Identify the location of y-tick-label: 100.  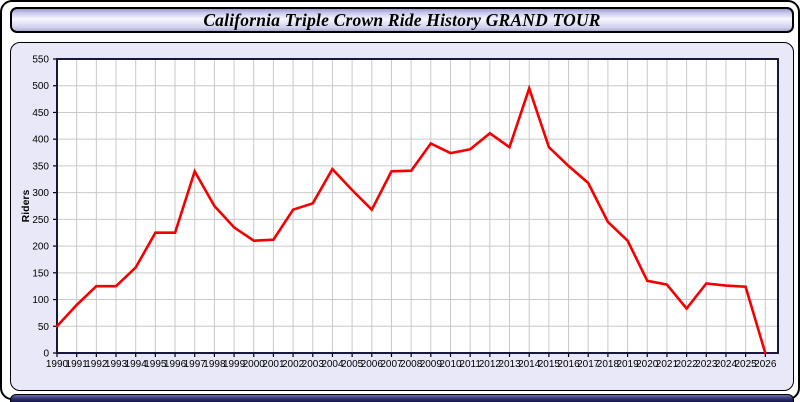
(40, 300).